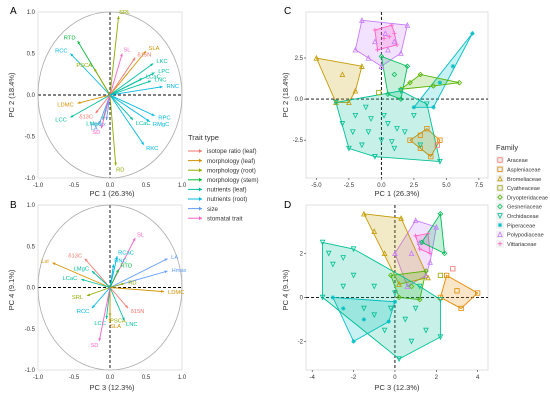 Image resolution: width=550 pixels, height=402 pixels. Describe the element at coordinates (302, 254) in the screenshot. I see `y-tick-label: 2` at that location.